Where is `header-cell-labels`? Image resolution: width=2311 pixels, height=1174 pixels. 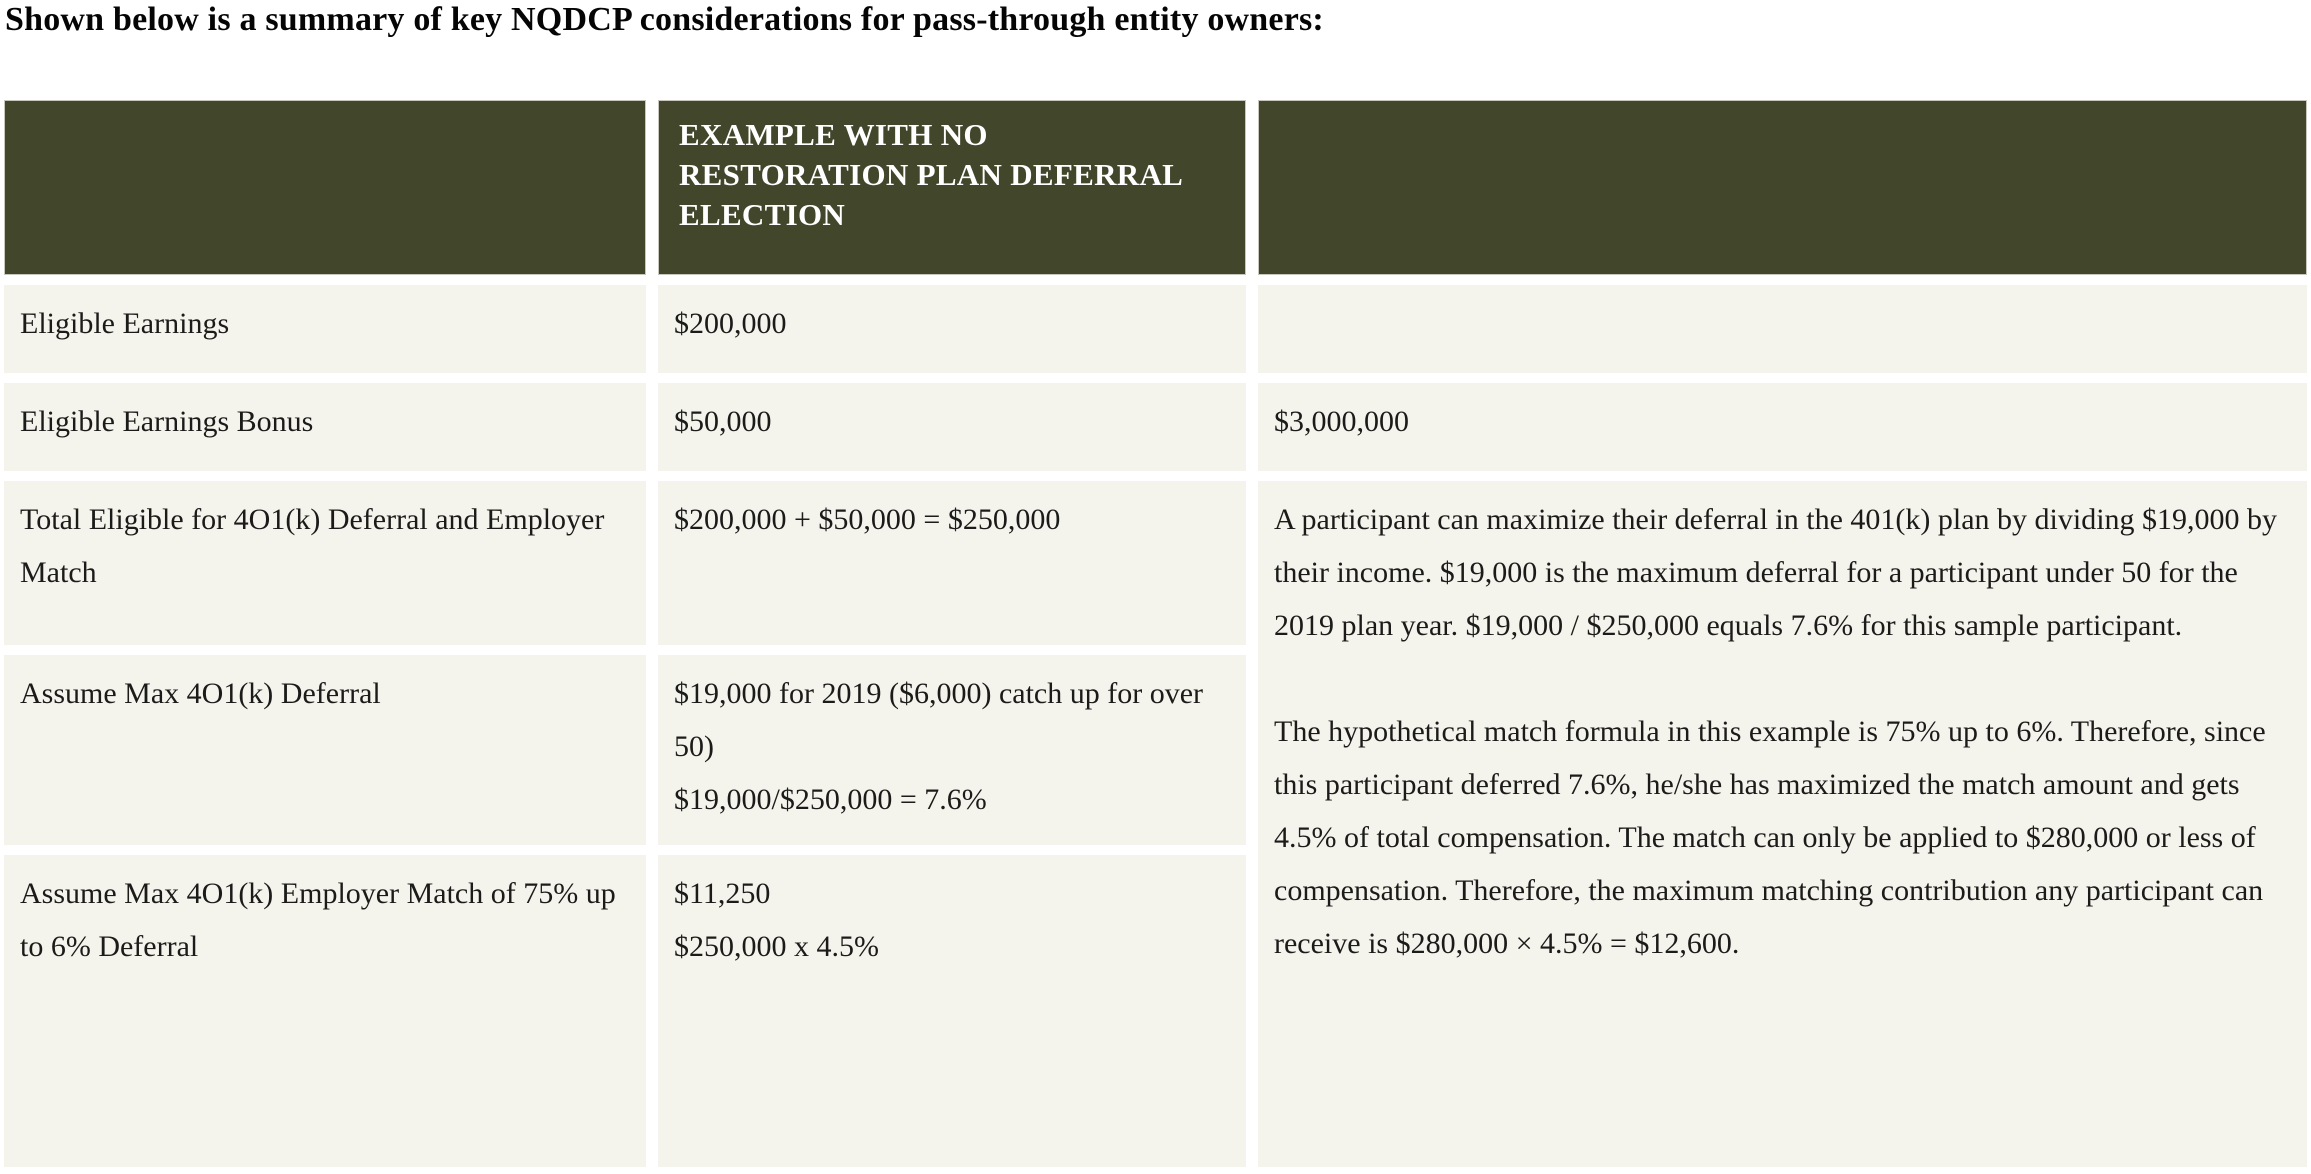 header-cell-labels is located at coordinates (325, 187).